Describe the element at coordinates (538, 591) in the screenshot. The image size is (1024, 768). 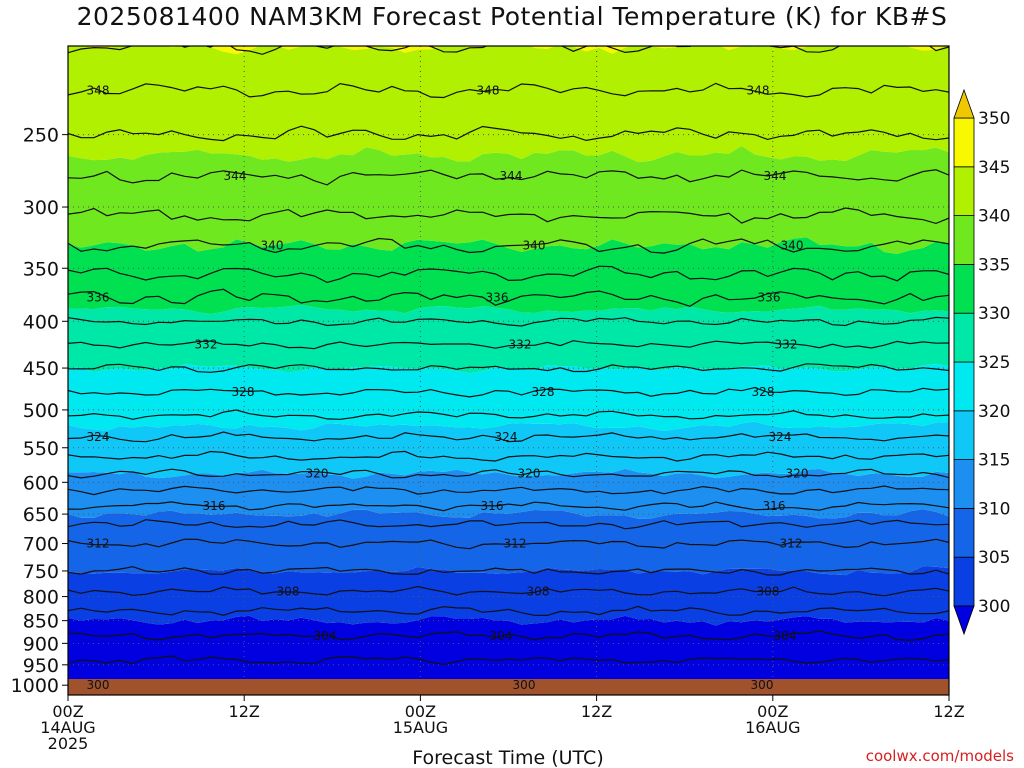
I see `contour-label-308-1: 308` at that location.